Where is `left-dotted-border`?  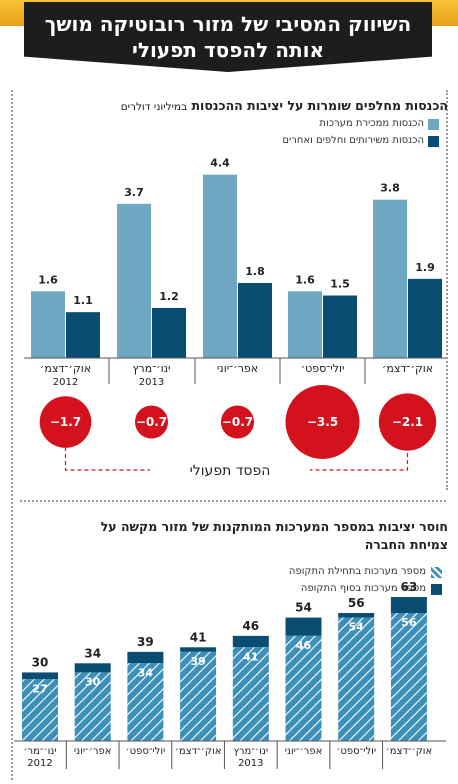
left-dotted-border is located at coordinates (12, 435).